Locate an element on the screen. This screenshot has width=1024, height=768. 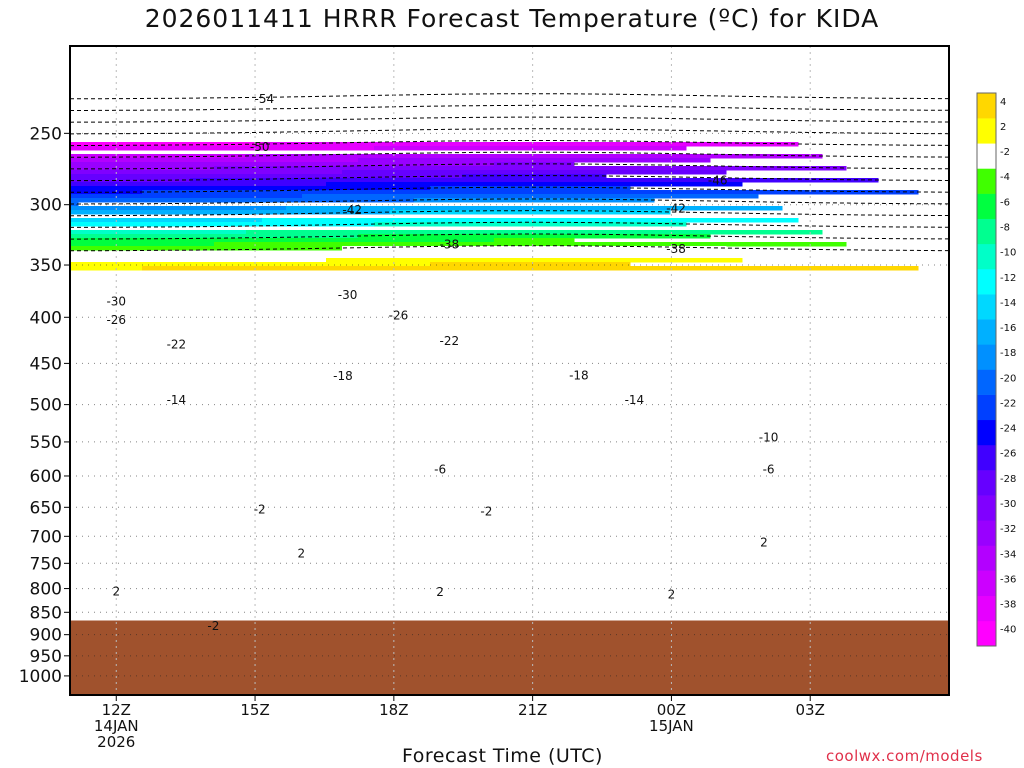
colorbar-label: -32 is located at coordinates (1008, 529).